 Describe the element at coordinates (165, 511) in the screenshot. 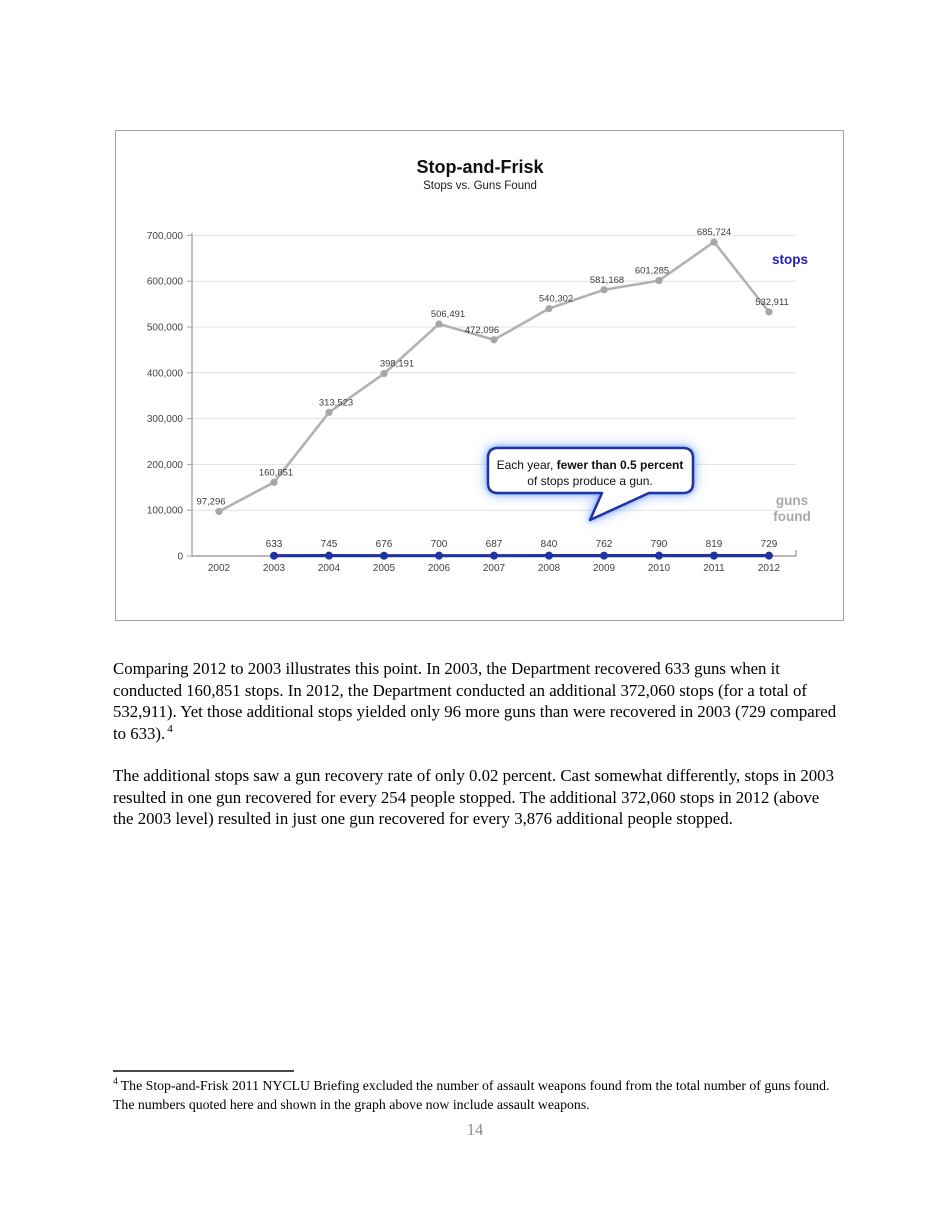

I see `y-tick-label: 100,000` at that location.